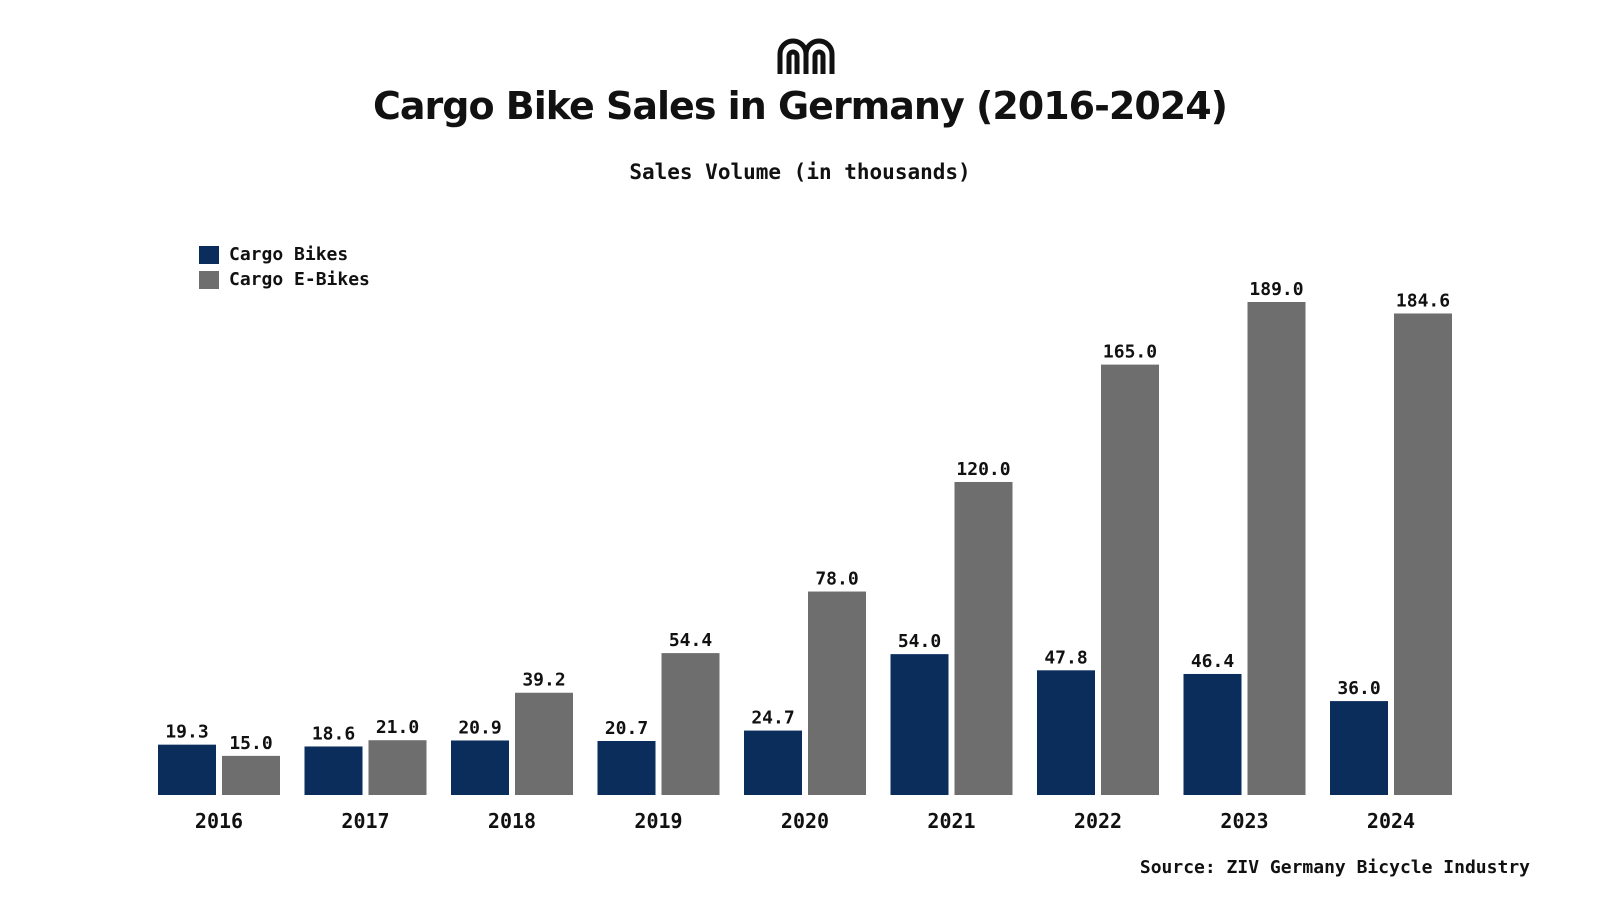  I want to click on bar-cargo-bikes-2022, so click(1066, 732).